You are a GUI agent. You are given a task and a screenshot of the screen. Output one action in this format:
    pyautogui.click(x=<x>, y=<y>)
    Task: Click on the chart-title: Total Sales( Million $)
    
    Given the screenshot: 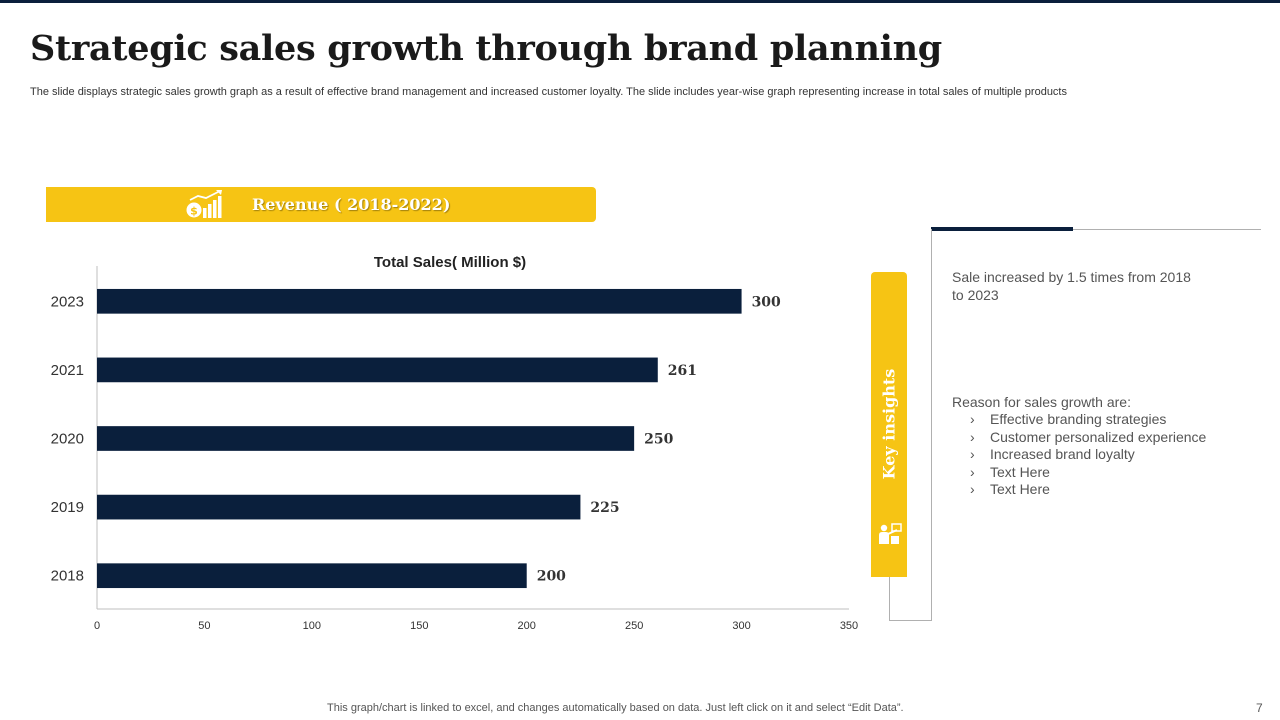 What is the action you would take?
    pyautogui.click(x=450, y=262)
    